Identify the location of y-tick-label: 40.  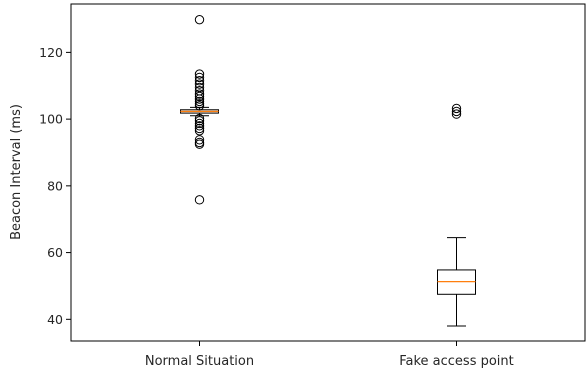
(55, 319).